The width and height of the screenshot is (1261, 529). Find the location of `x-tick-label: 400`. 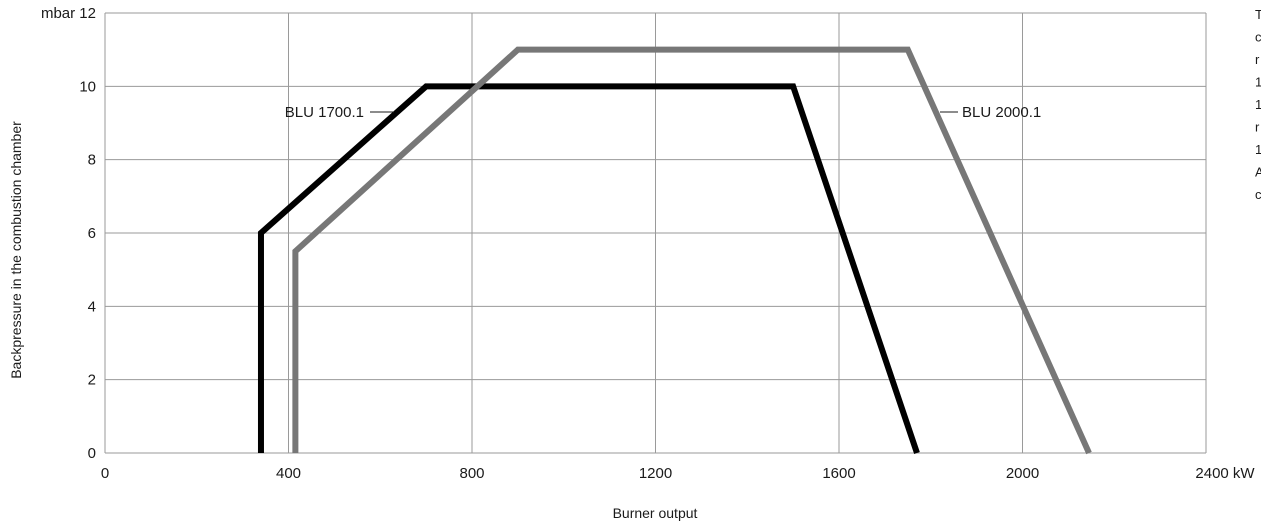

x-tick-label: 400 is located at coordinates (288, 473).